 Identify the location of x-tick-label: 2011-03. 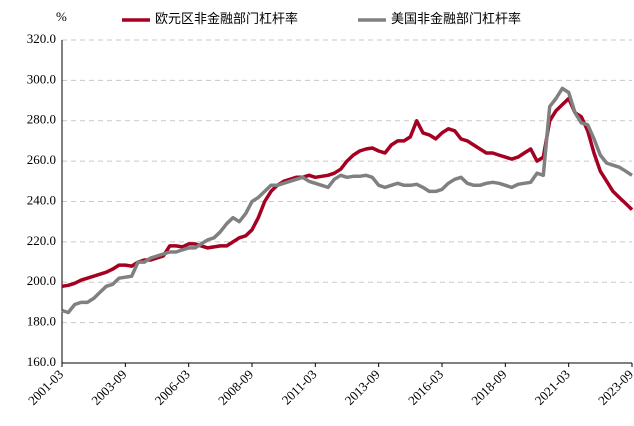
(299, 387).